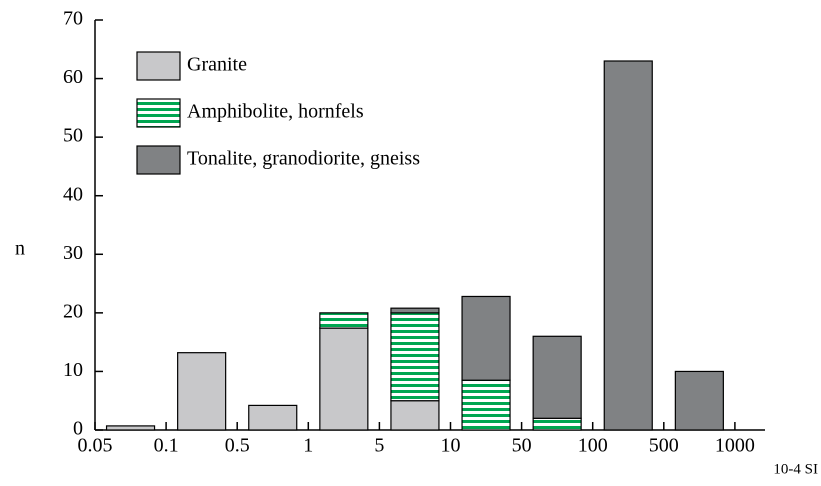  Describe the element at coordinates (735, 446) in the screenshot. I see `x-tick-label: 1000` at that location.